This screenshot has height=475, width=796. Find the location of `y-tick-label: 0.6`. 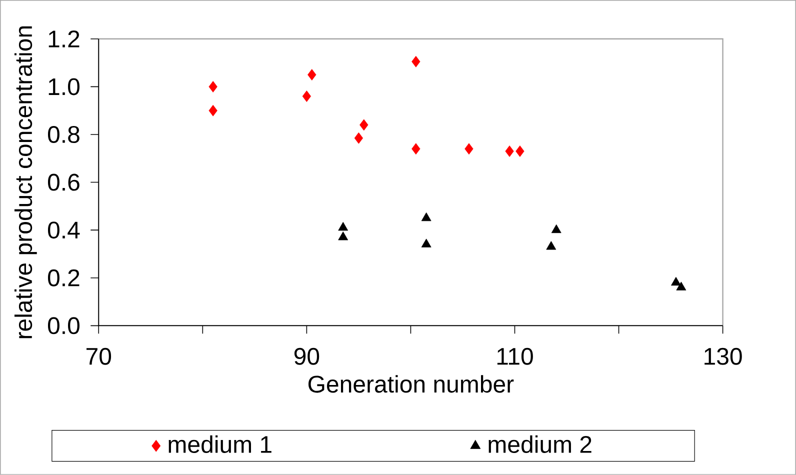

y-tick-label: 0.6 is located at coordinates (64, 182).